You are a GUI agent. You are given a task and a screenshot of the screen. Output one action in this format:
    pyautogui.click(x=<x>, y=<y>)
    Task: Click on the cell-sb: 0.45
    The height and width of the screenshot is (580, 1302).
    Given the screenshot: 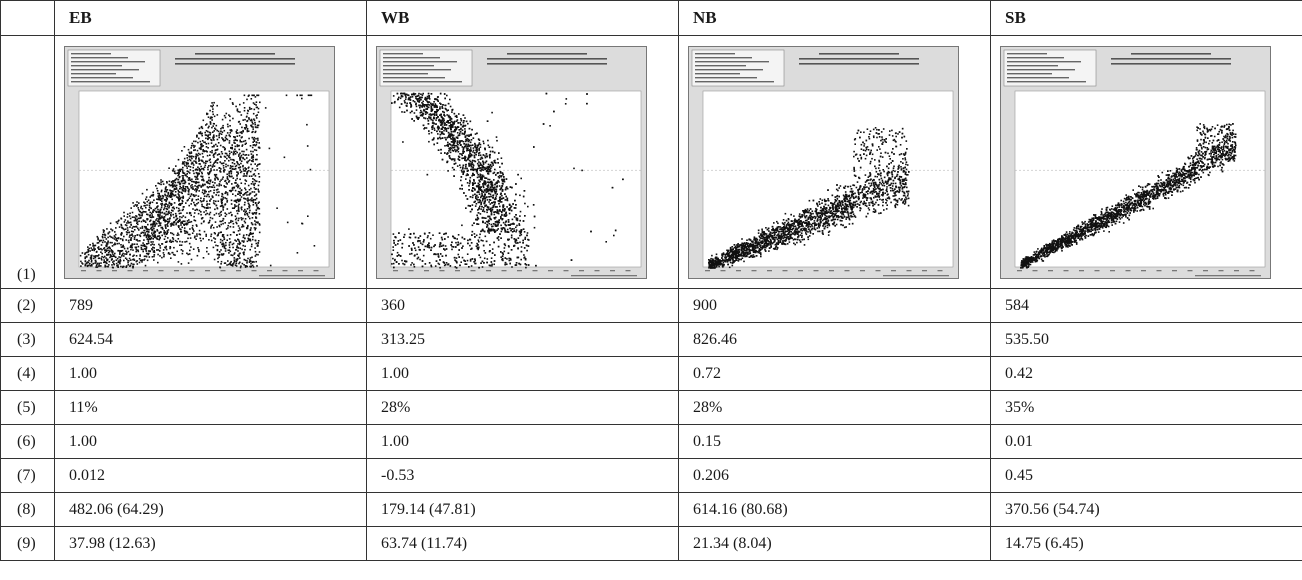 What is the action you would take?
    pyautogui.click(x=1146, y=475)
    